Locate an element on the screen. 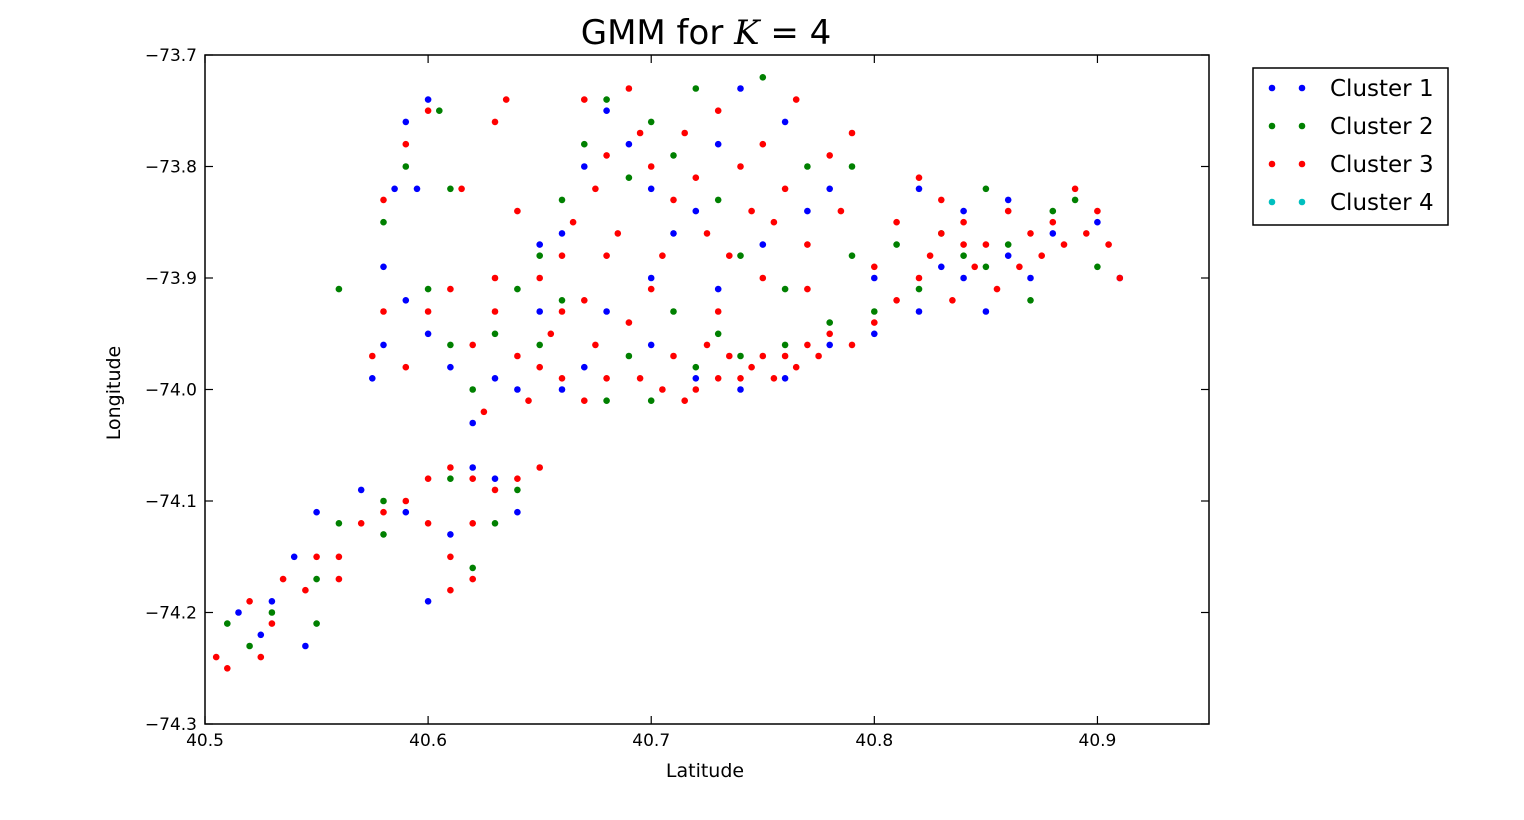  legend-label: Cluster 2 is located at coordinates (1382, 127).